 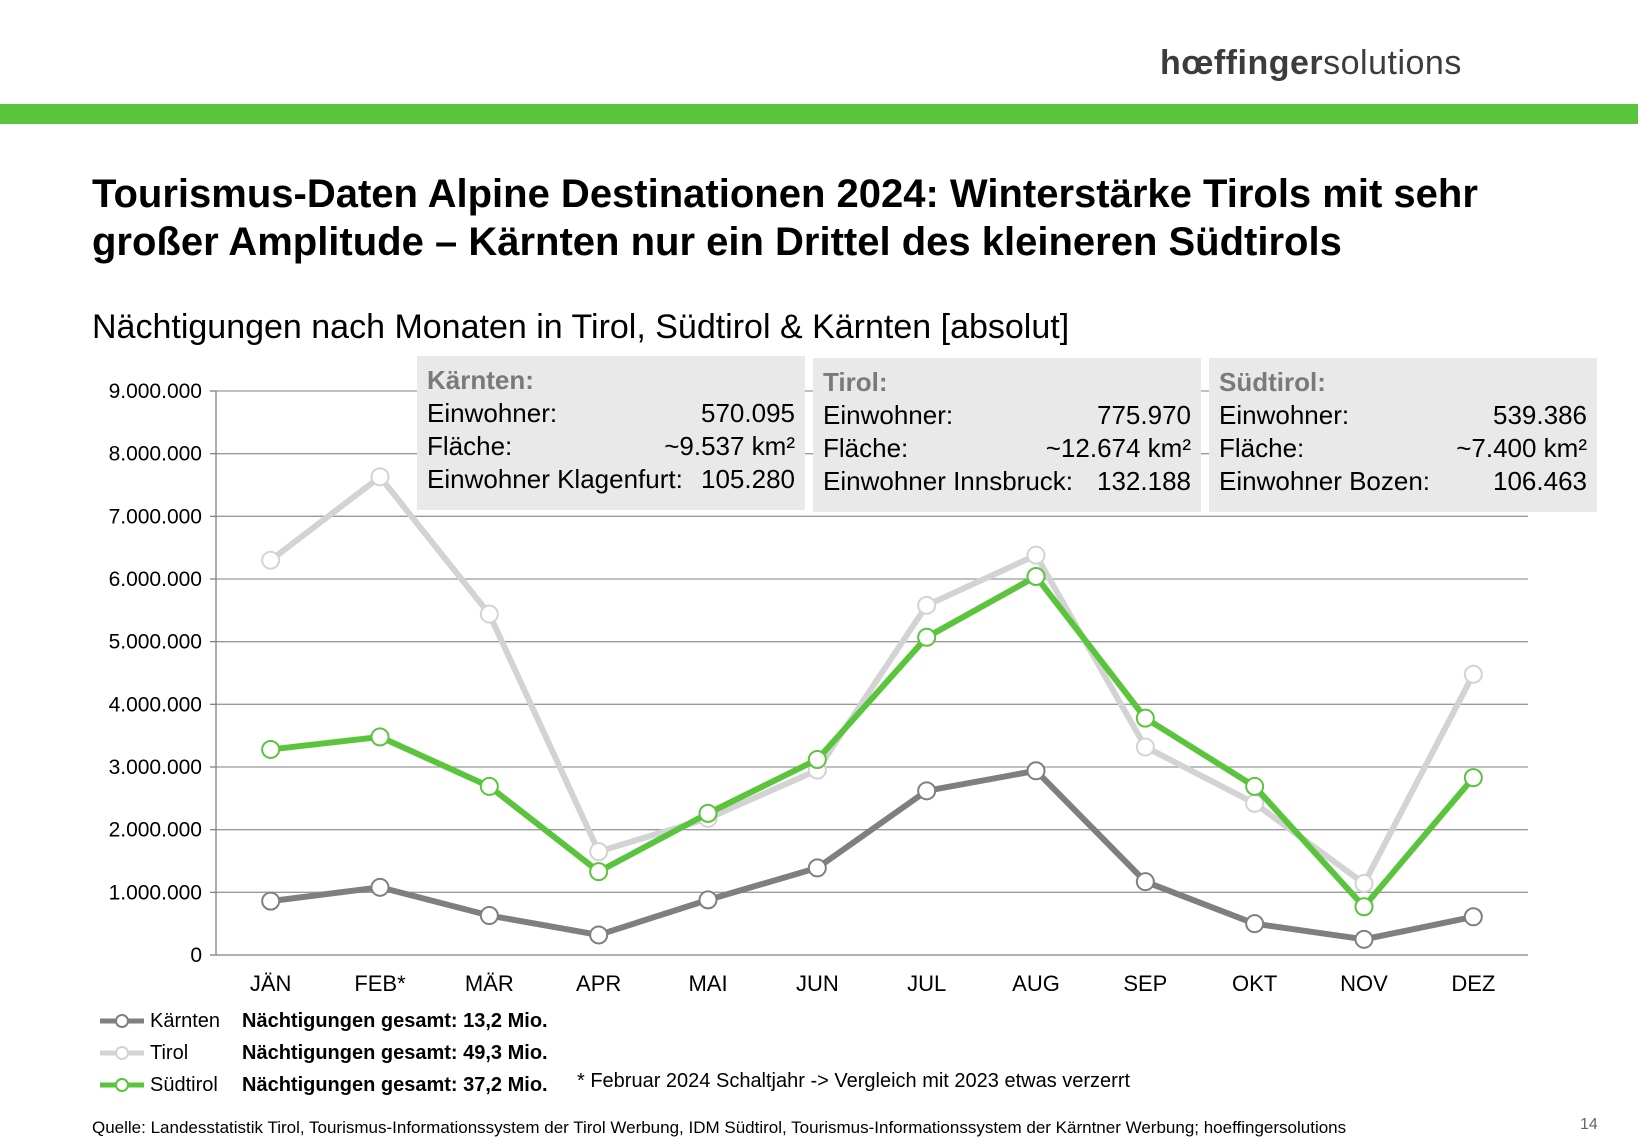 I want to click on infobox-label: Einwohner Klagenfurt:, so click(x=555, y=479).